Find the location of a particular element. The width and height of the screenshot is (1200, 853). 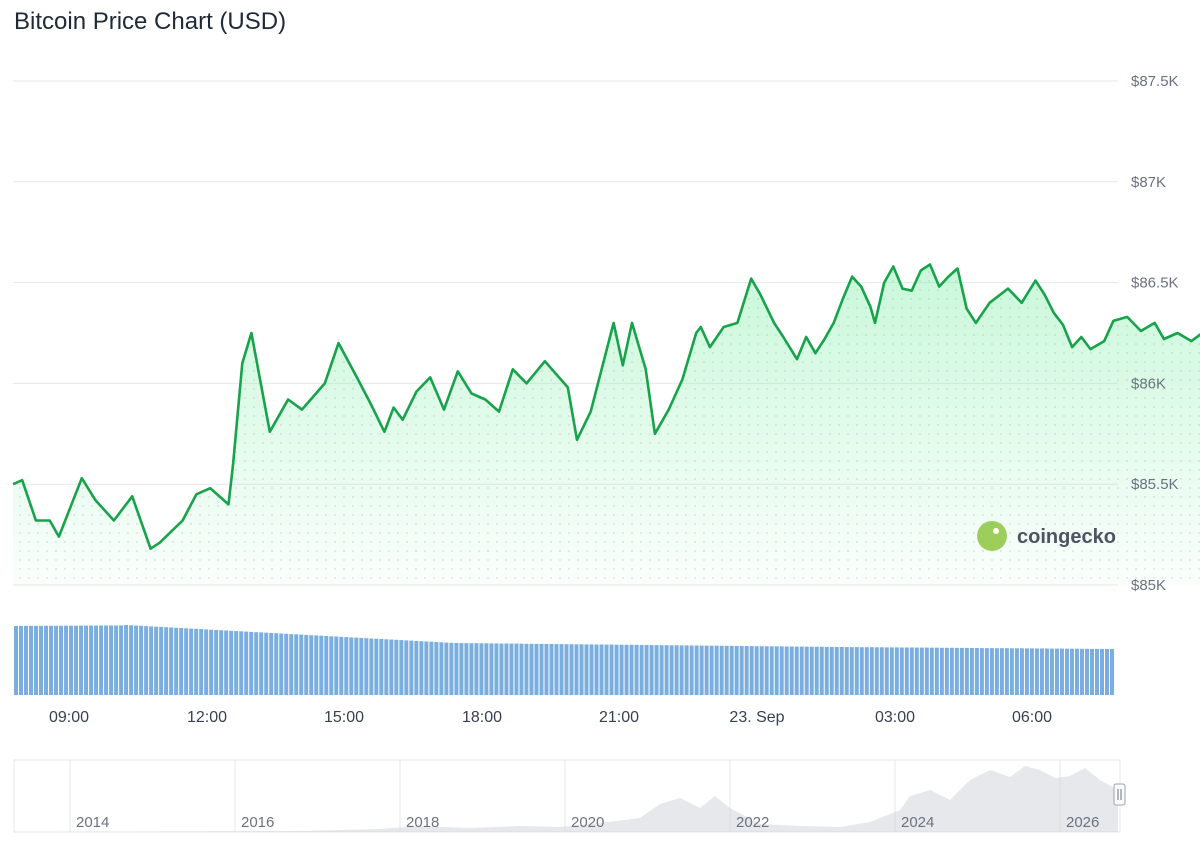

page-title: Bitcoin Price Chart (USD) is located at coordinates (150, 21).